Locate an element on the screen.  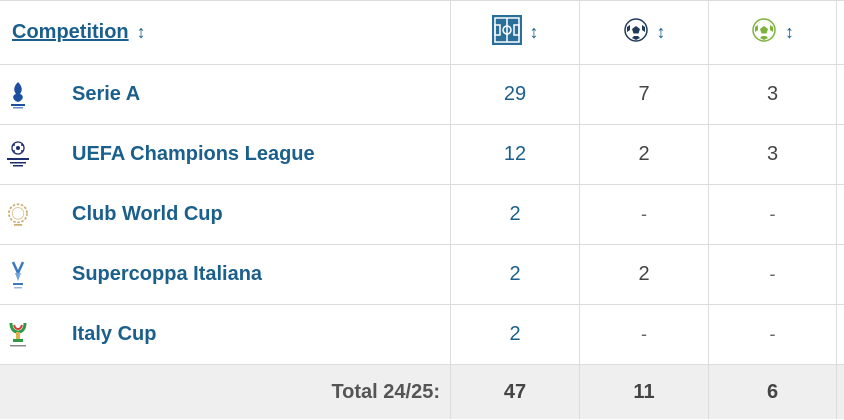
goals-header: ↕ is located at coordinates (643, 32).